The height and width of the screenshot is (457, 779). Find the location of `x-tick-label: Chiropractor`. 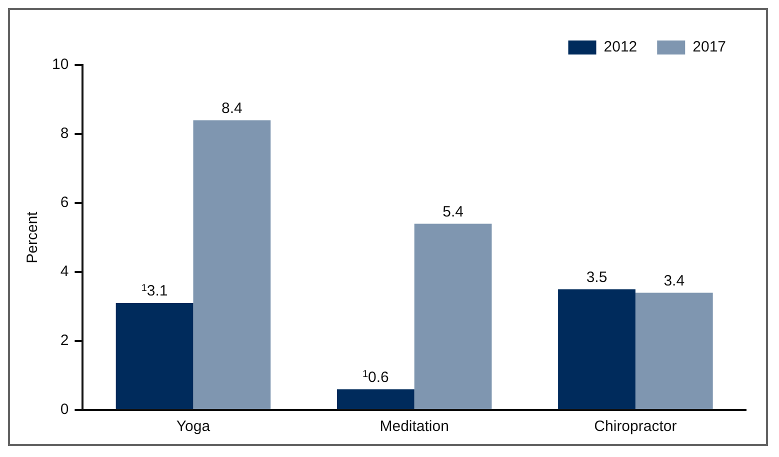

x-tick-label: Chiropractor is located at coordinates (635, 427).